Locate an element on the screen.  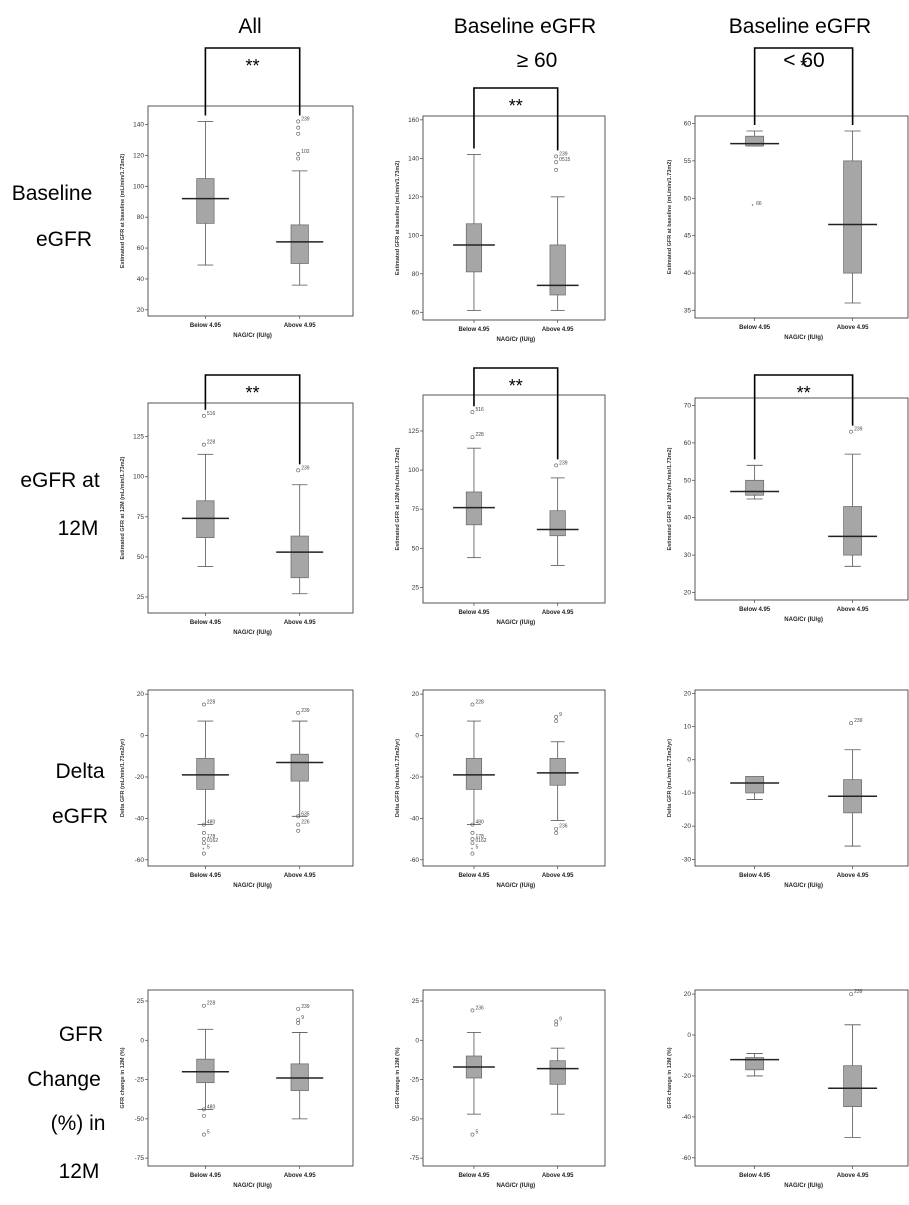
row-title-gfr-change-4: 12M is located at coordinates (79, 1171).